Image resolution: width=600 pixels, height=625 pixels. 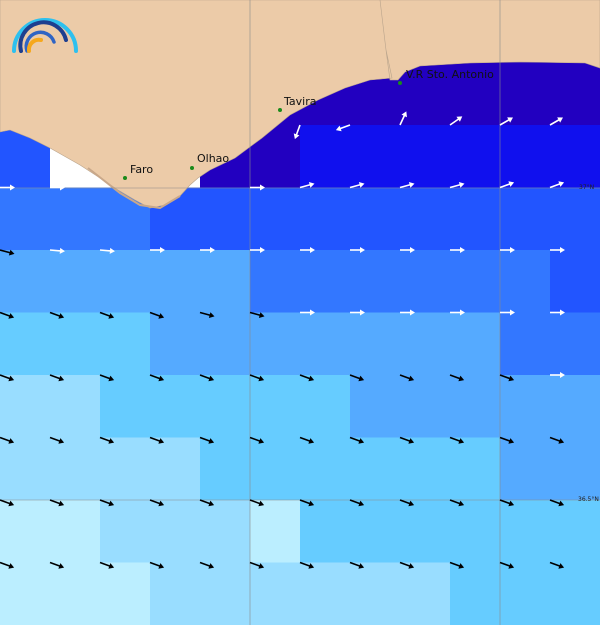 What do you see at coordinates (134, 188) in the screenshot?
I see `land-barrier-island` at bounding box center [134, 188].